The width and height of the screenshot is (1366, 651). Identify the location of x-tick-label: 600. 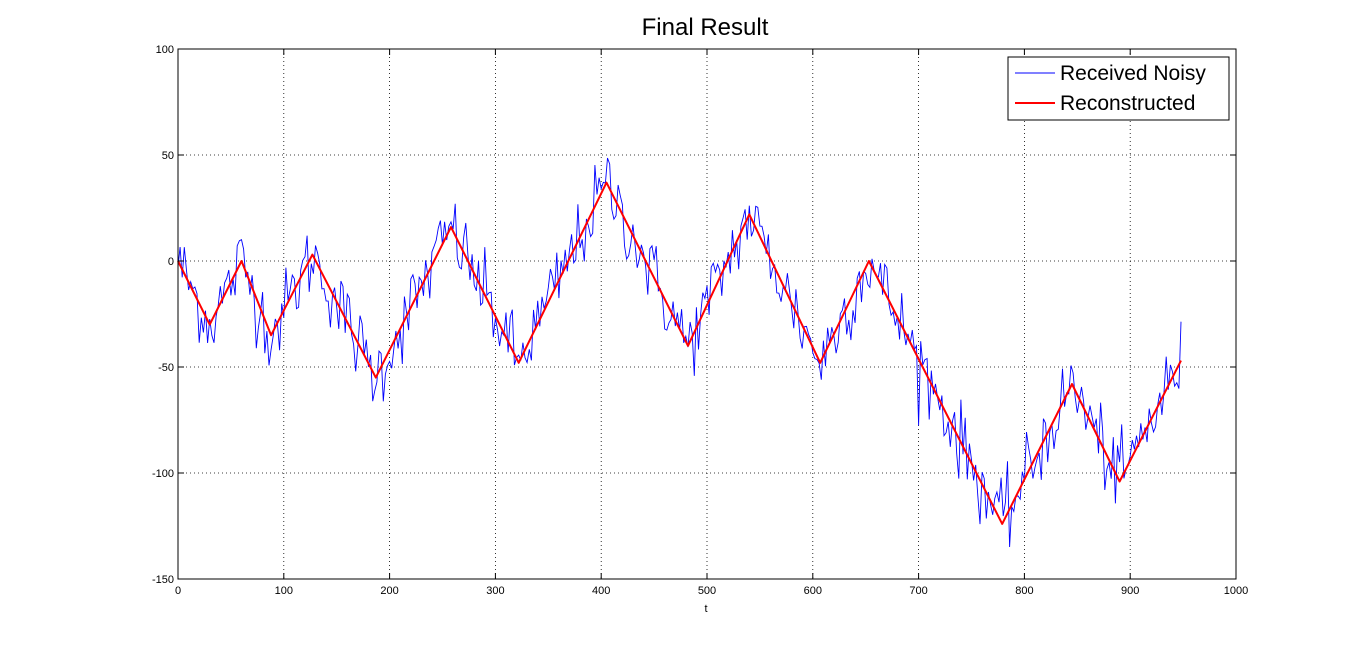
(813, 591).